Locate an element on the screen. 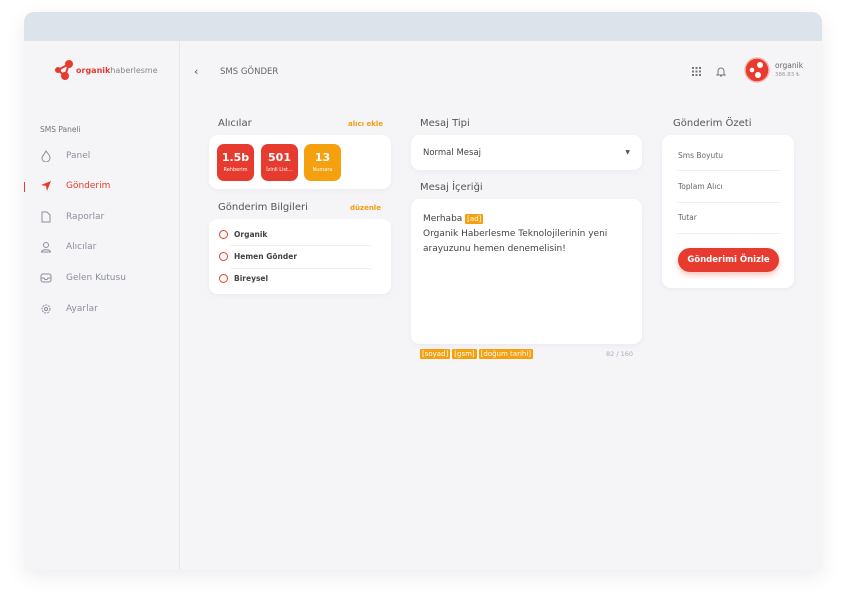 The width and height of the screenshot is (846, 606). calendar-icon is located at coordinates (223, 256).